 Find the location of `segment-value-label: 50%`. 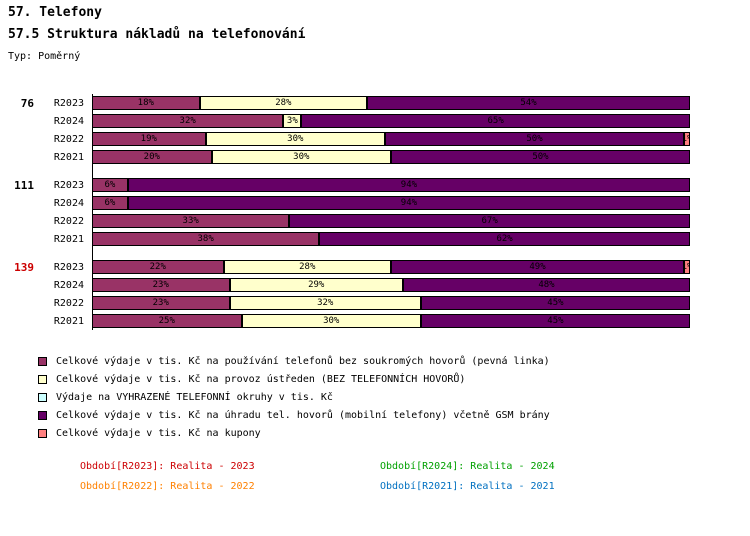

segment-value-label: 50% is located at coordinates (534, 139).